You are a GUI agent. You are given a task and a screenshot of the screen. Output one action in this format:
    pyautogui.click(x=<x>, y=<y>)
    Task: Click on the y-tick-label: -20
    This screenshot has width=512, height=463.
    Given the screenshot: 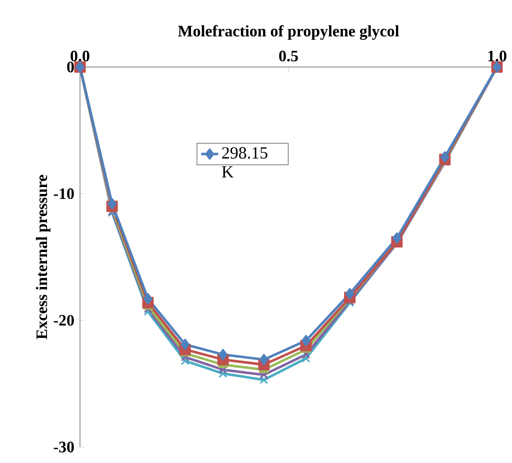 What is the action you would take?
    pyautogui.click(x=64, y=320)
    